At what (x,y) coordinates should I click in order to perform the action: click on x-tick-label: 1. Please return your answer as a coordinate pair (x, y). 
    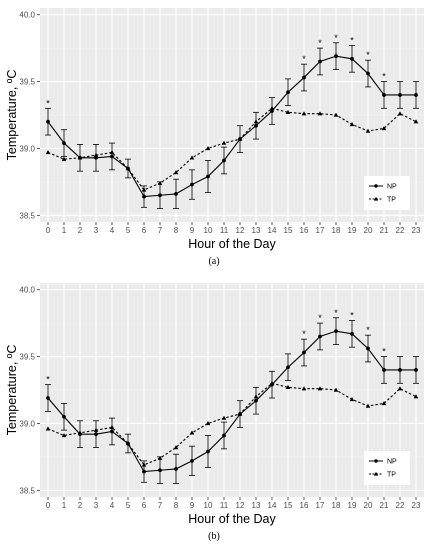
    Looking at the image, I should click on (64, 230).